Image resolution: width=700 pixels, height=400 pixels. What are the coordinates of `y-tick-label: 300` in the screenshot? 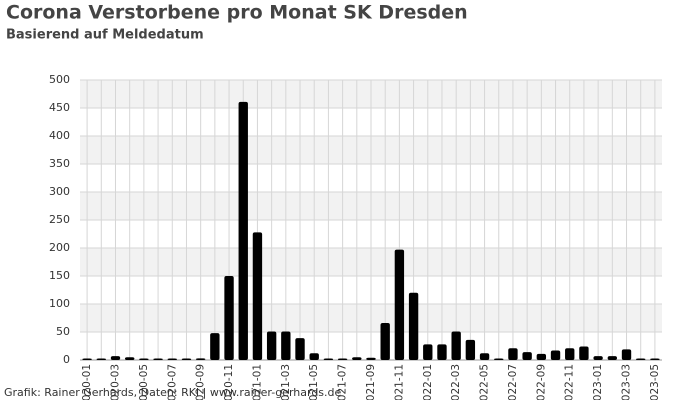 It's located at (59, 191).